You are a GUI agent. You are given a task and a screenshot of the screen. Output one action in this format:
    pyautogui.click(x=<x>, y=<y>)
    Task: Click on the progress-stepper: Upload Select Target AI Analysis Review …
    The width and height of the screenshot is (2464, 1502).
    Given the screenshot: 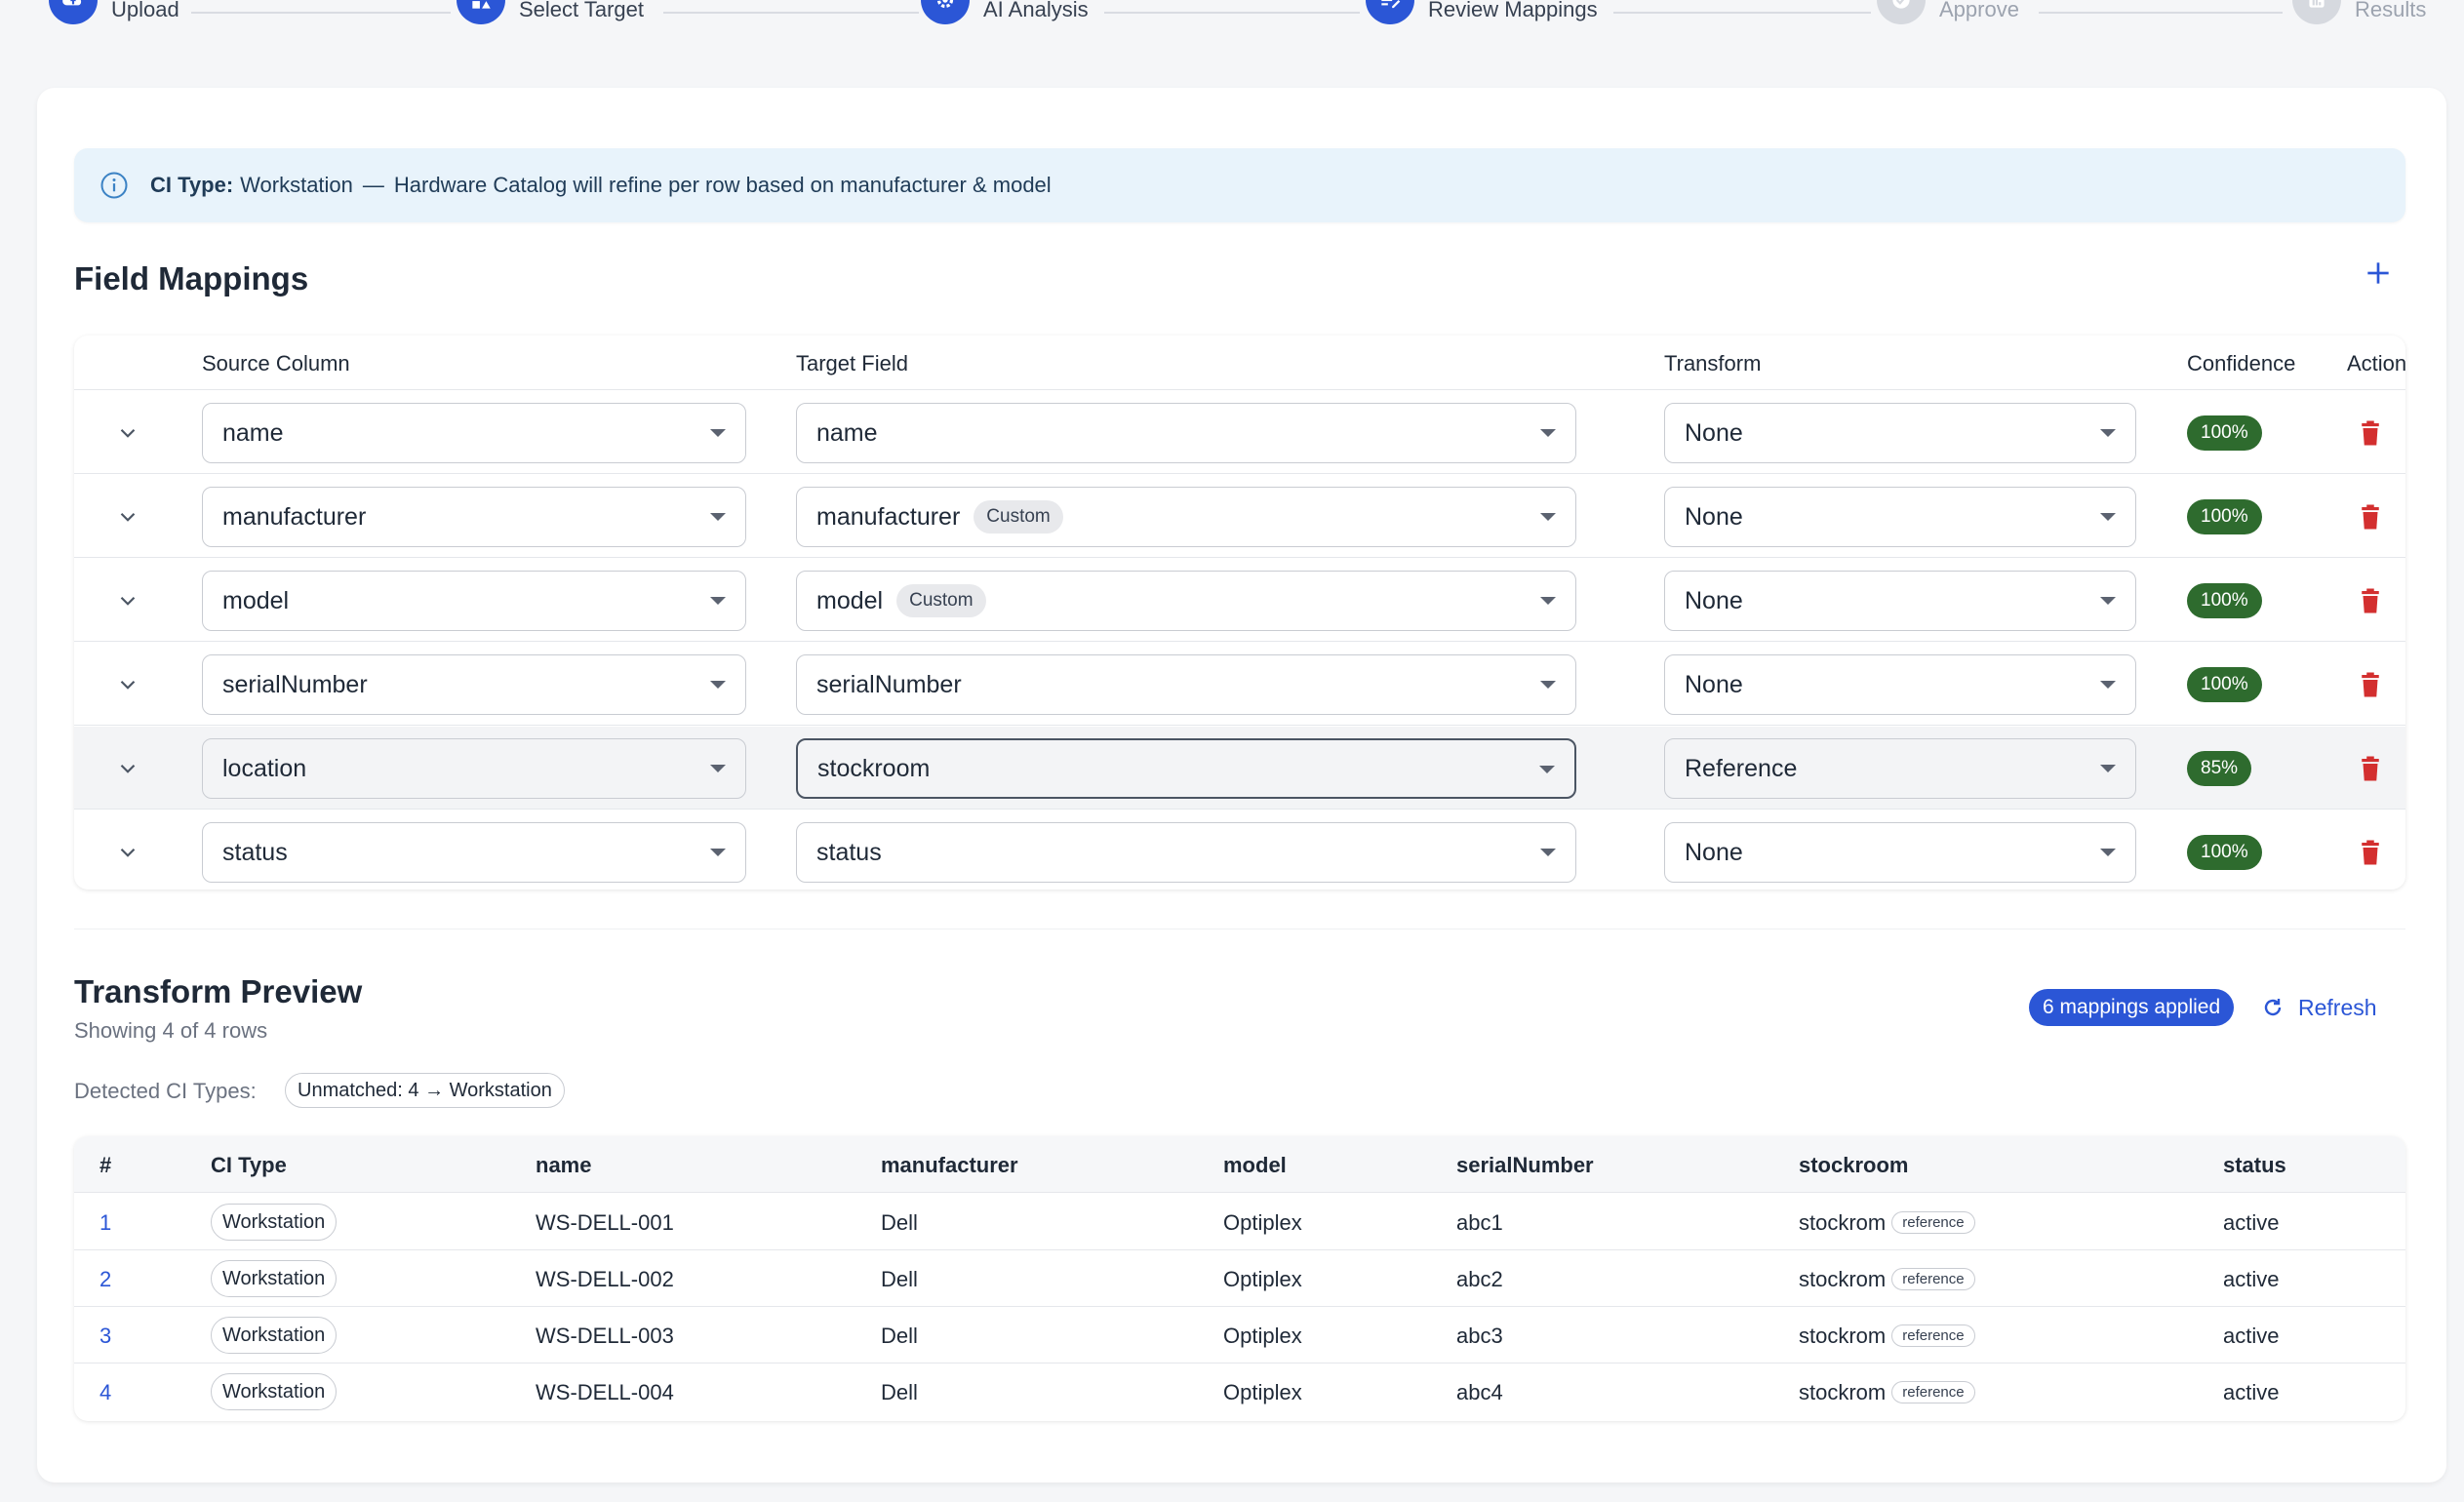 What is the action you would take?
    pyautogui.click(x=1232, y=30)
    